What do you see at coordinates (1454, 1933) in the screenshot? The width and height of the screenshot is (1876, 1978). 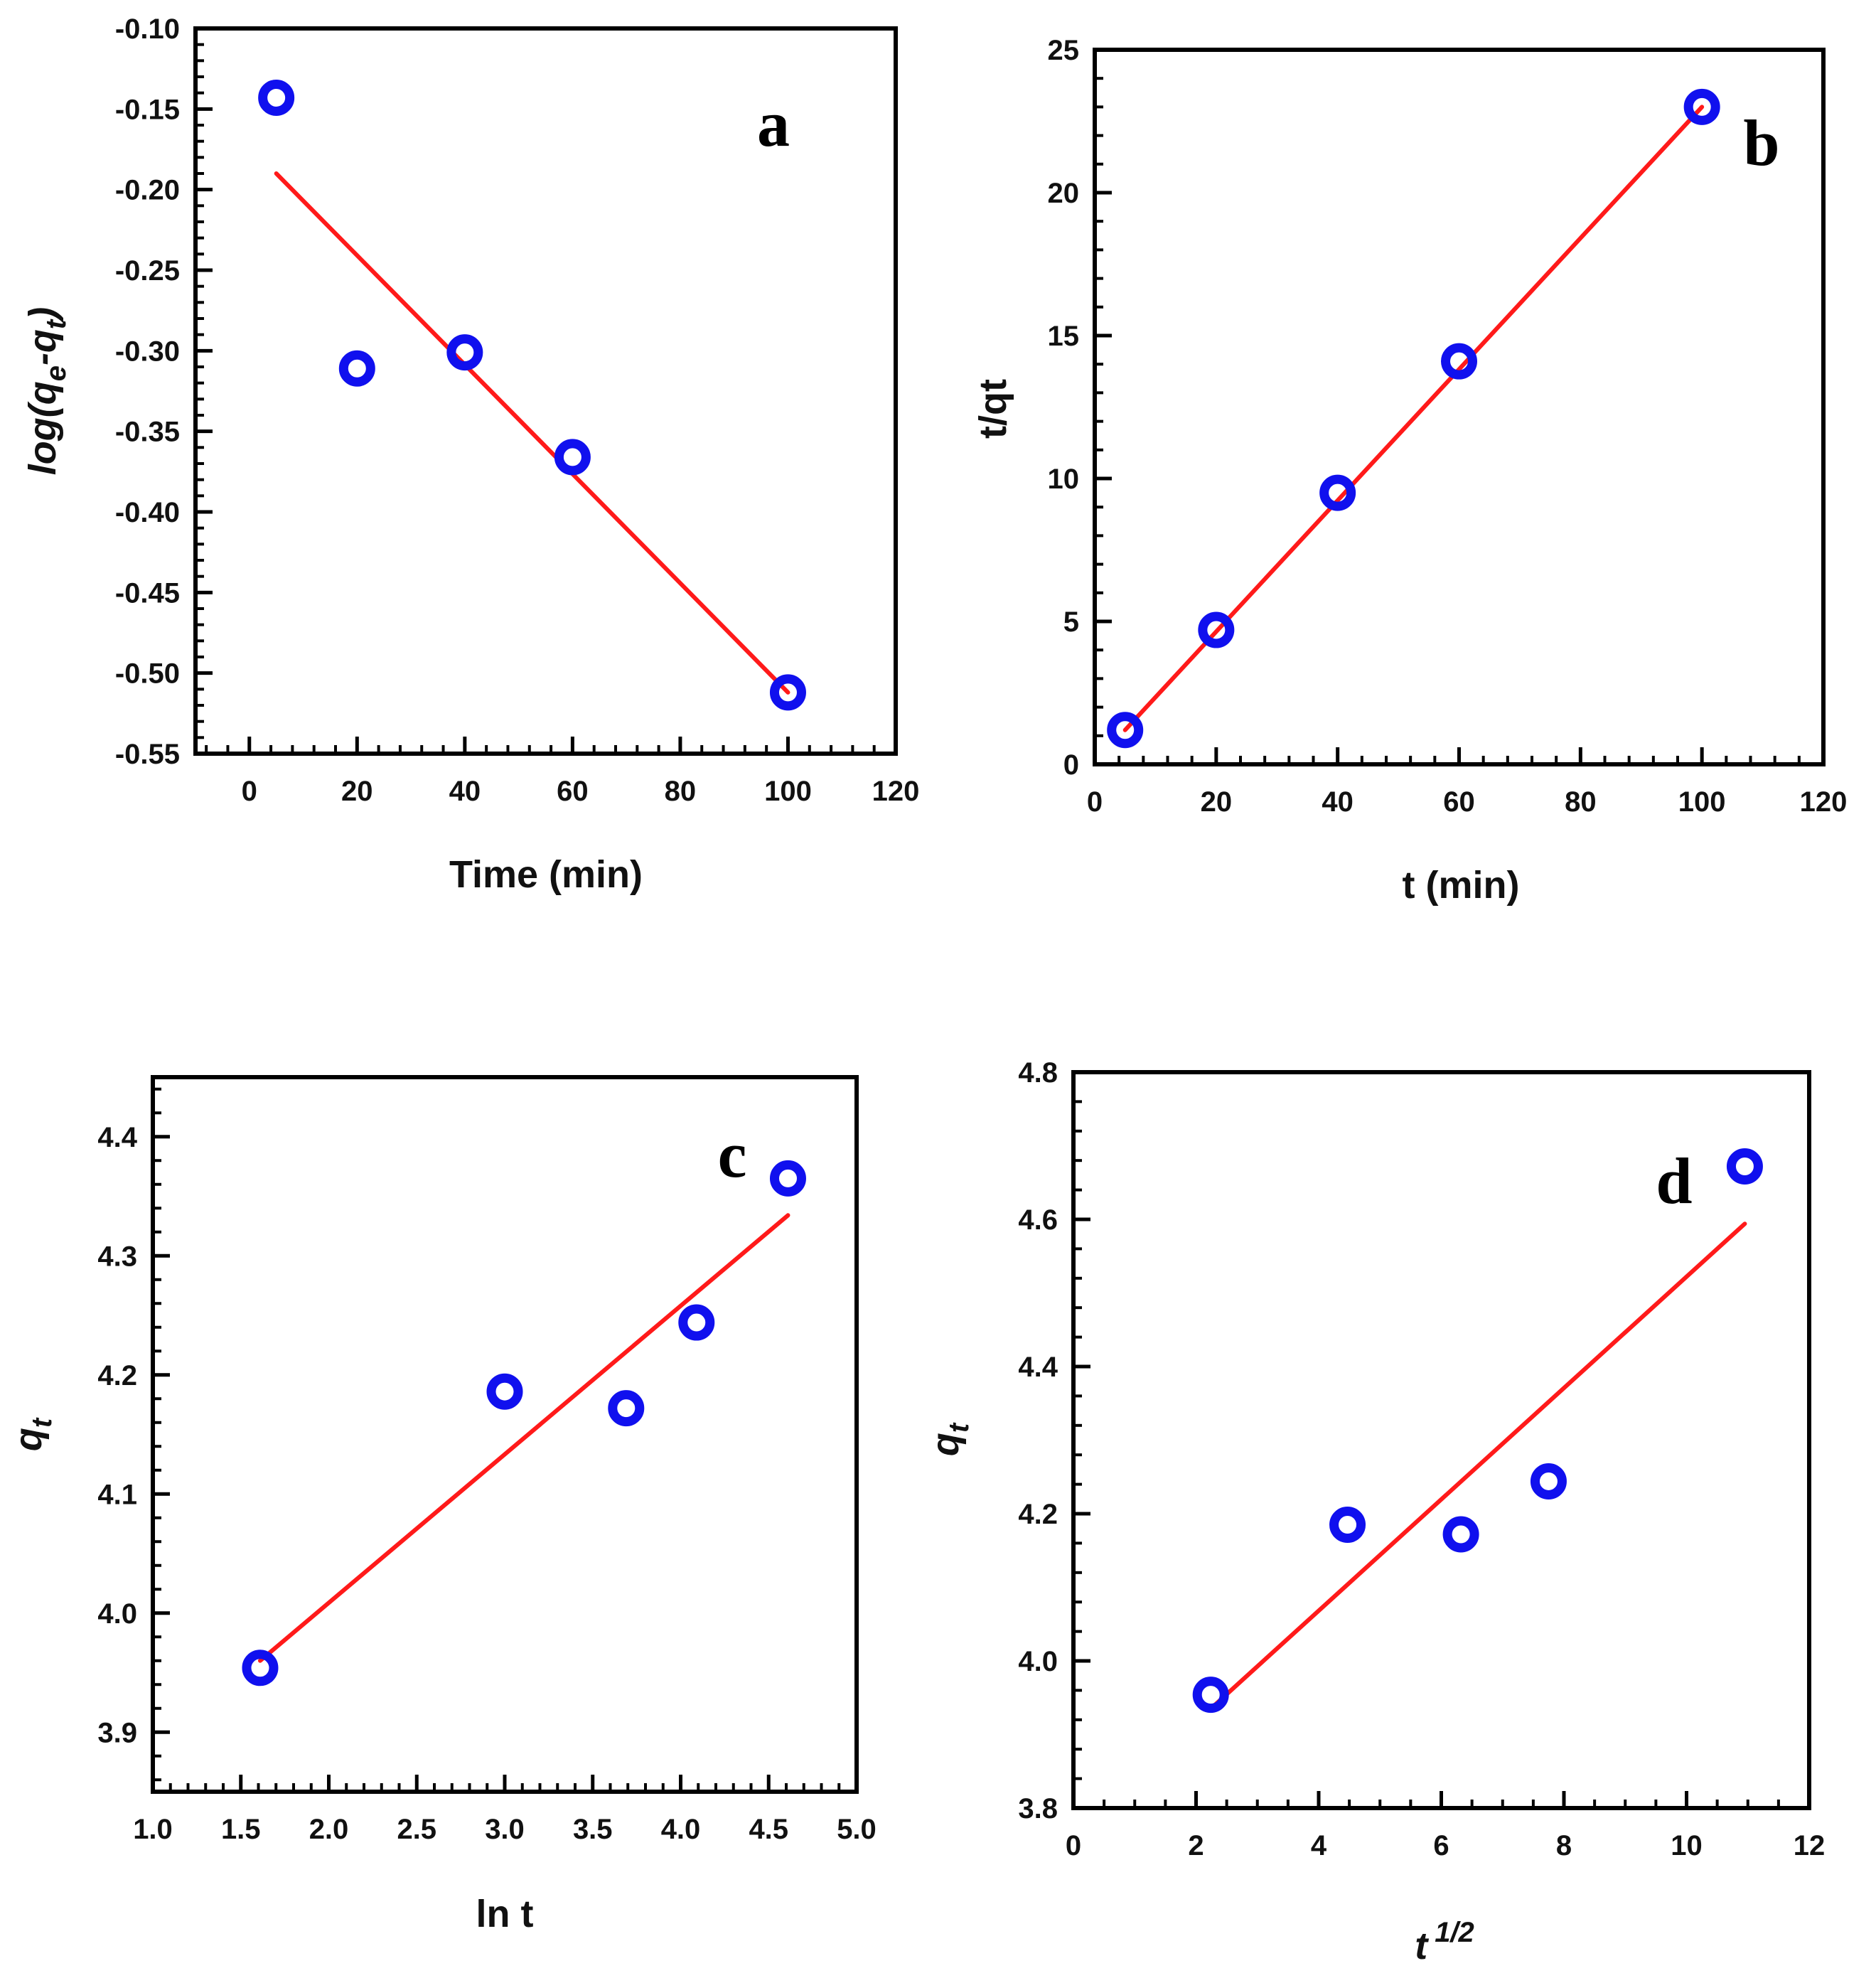 I see `panel-d-x-title-superscript: 1/2` at bounding box center [1454, 1933].